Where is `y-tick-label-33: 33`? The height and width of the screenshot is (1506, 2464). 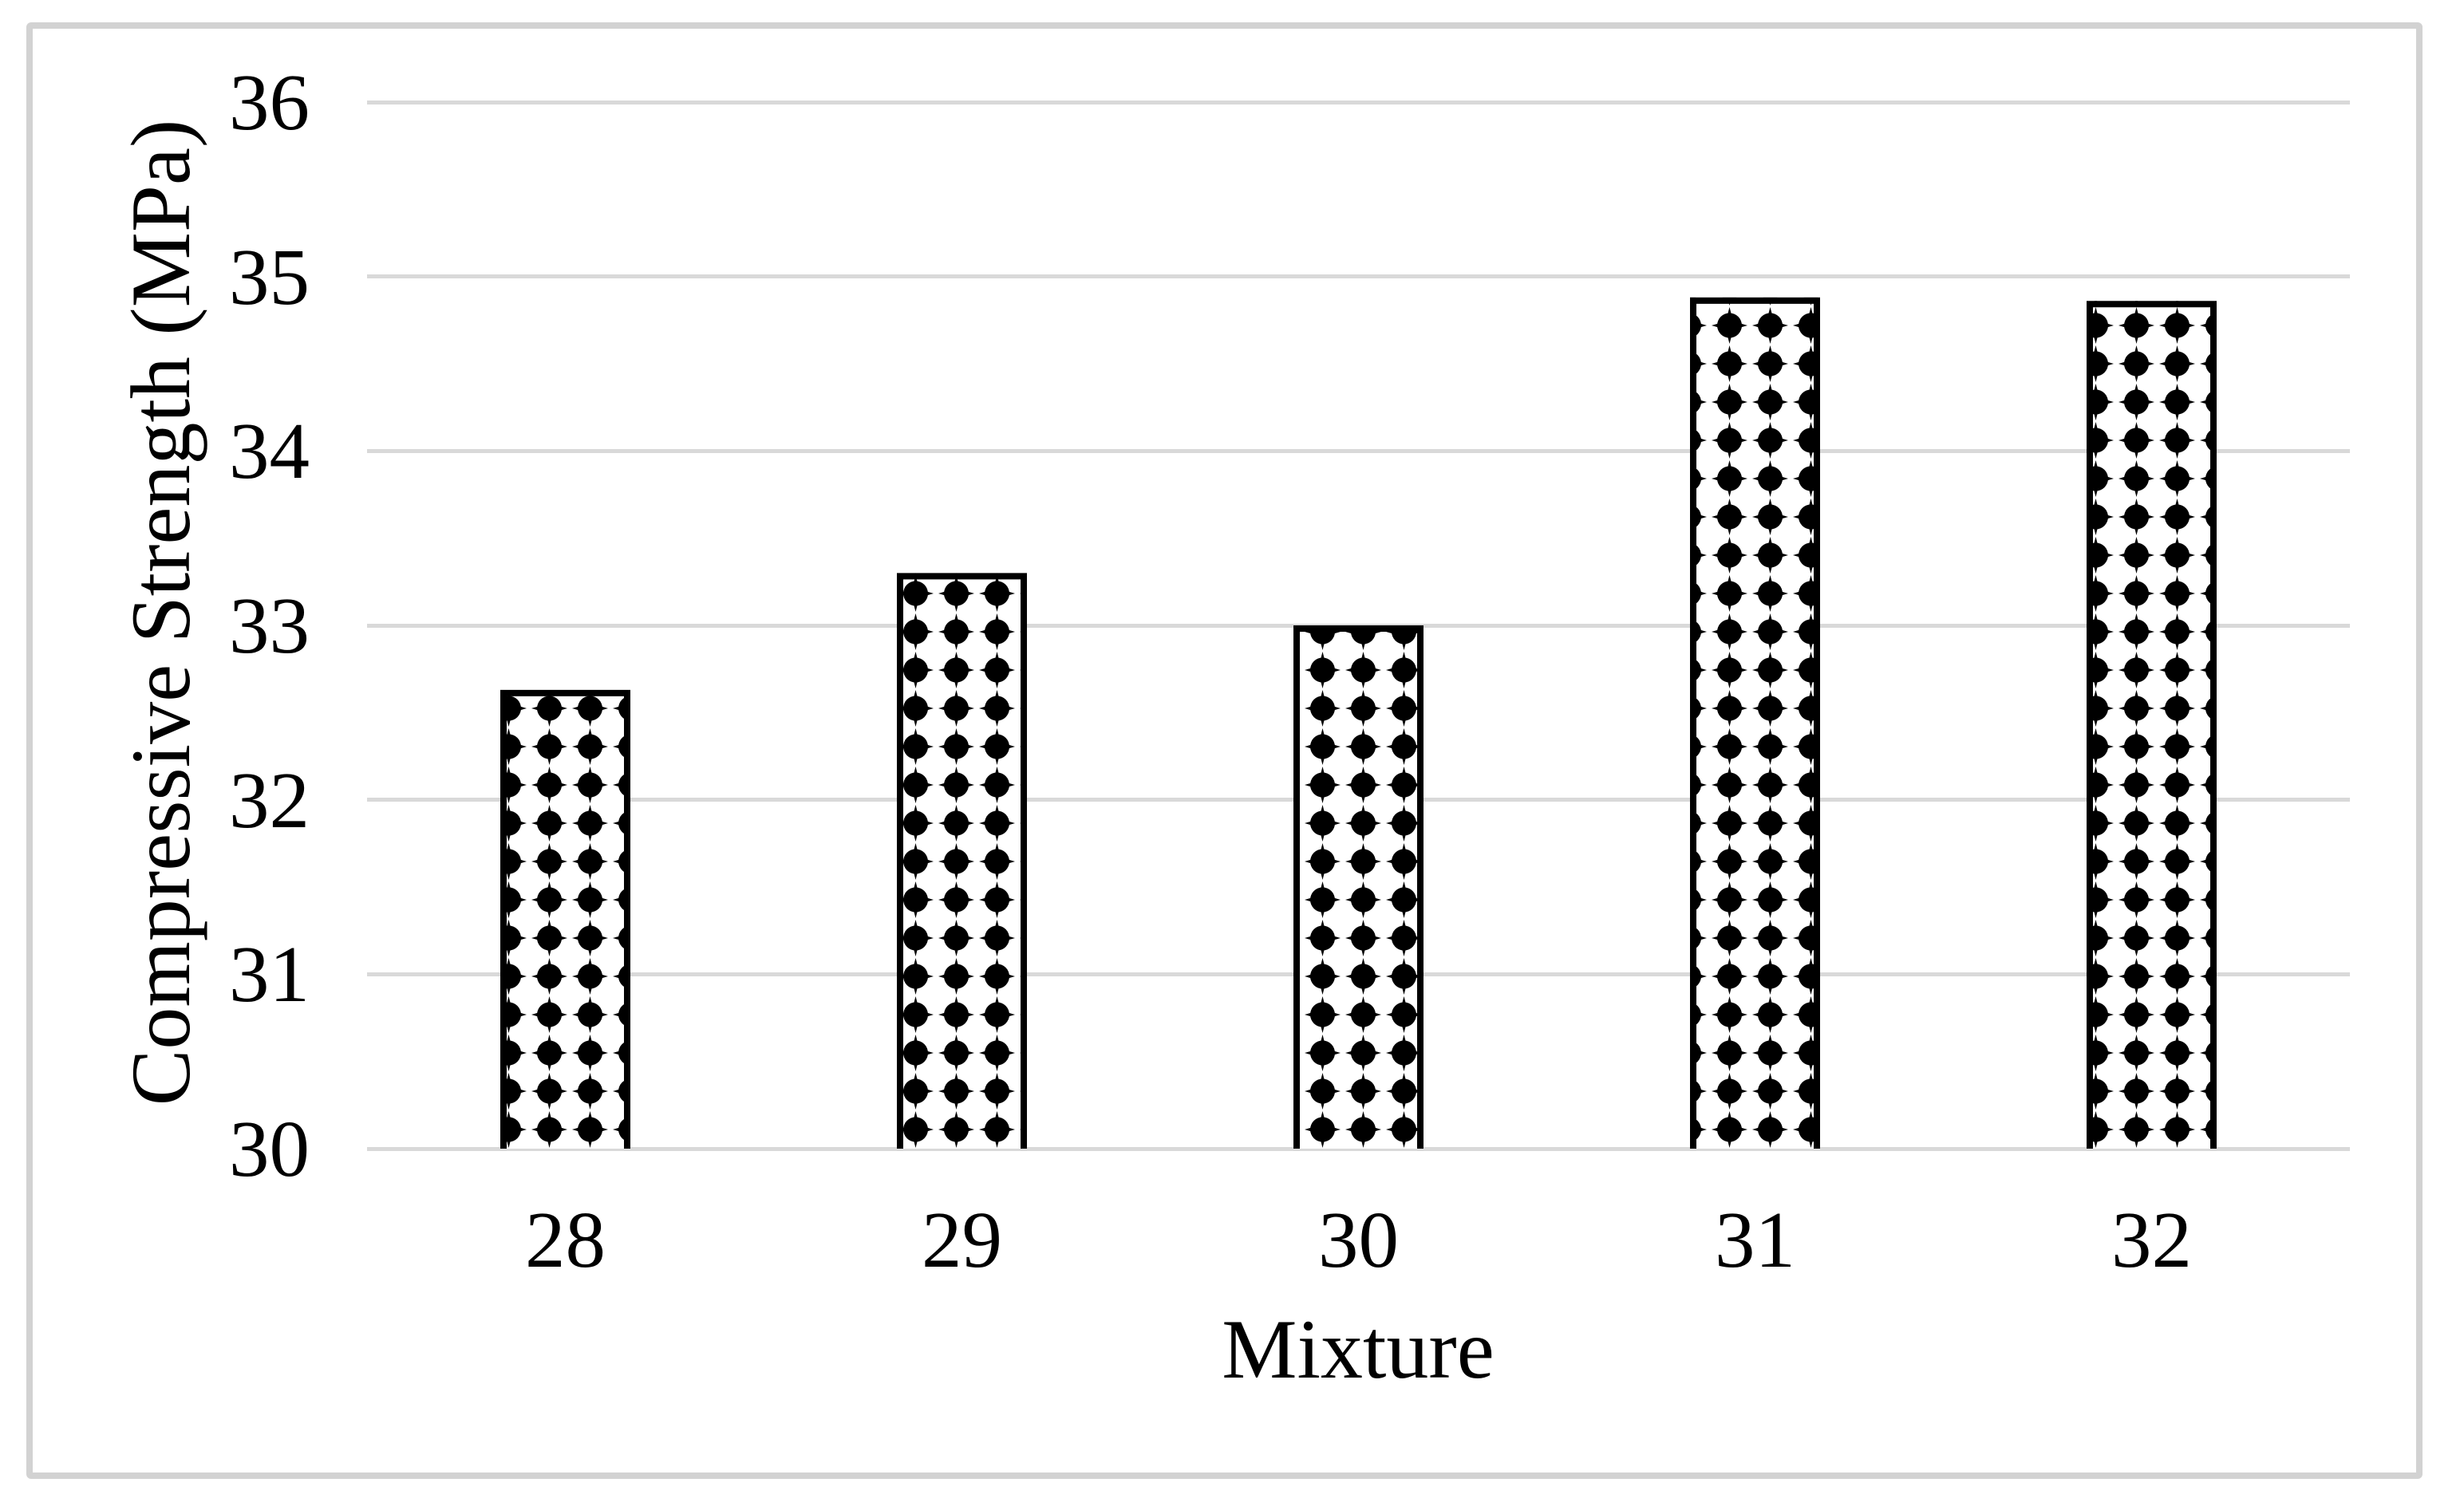 y-tick-label-33: 33 is located at coordinates (269, 625).